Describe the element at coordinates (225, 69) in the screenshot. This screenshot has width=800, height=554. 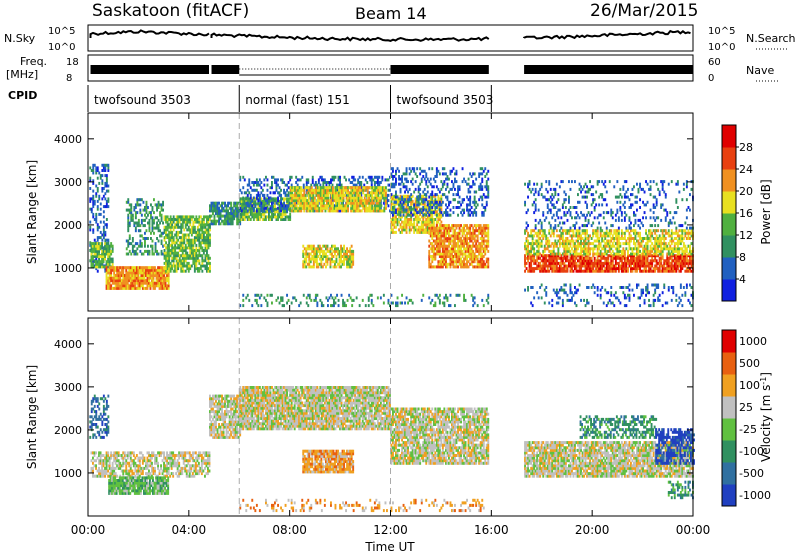
I see `freq-bar` at that location.